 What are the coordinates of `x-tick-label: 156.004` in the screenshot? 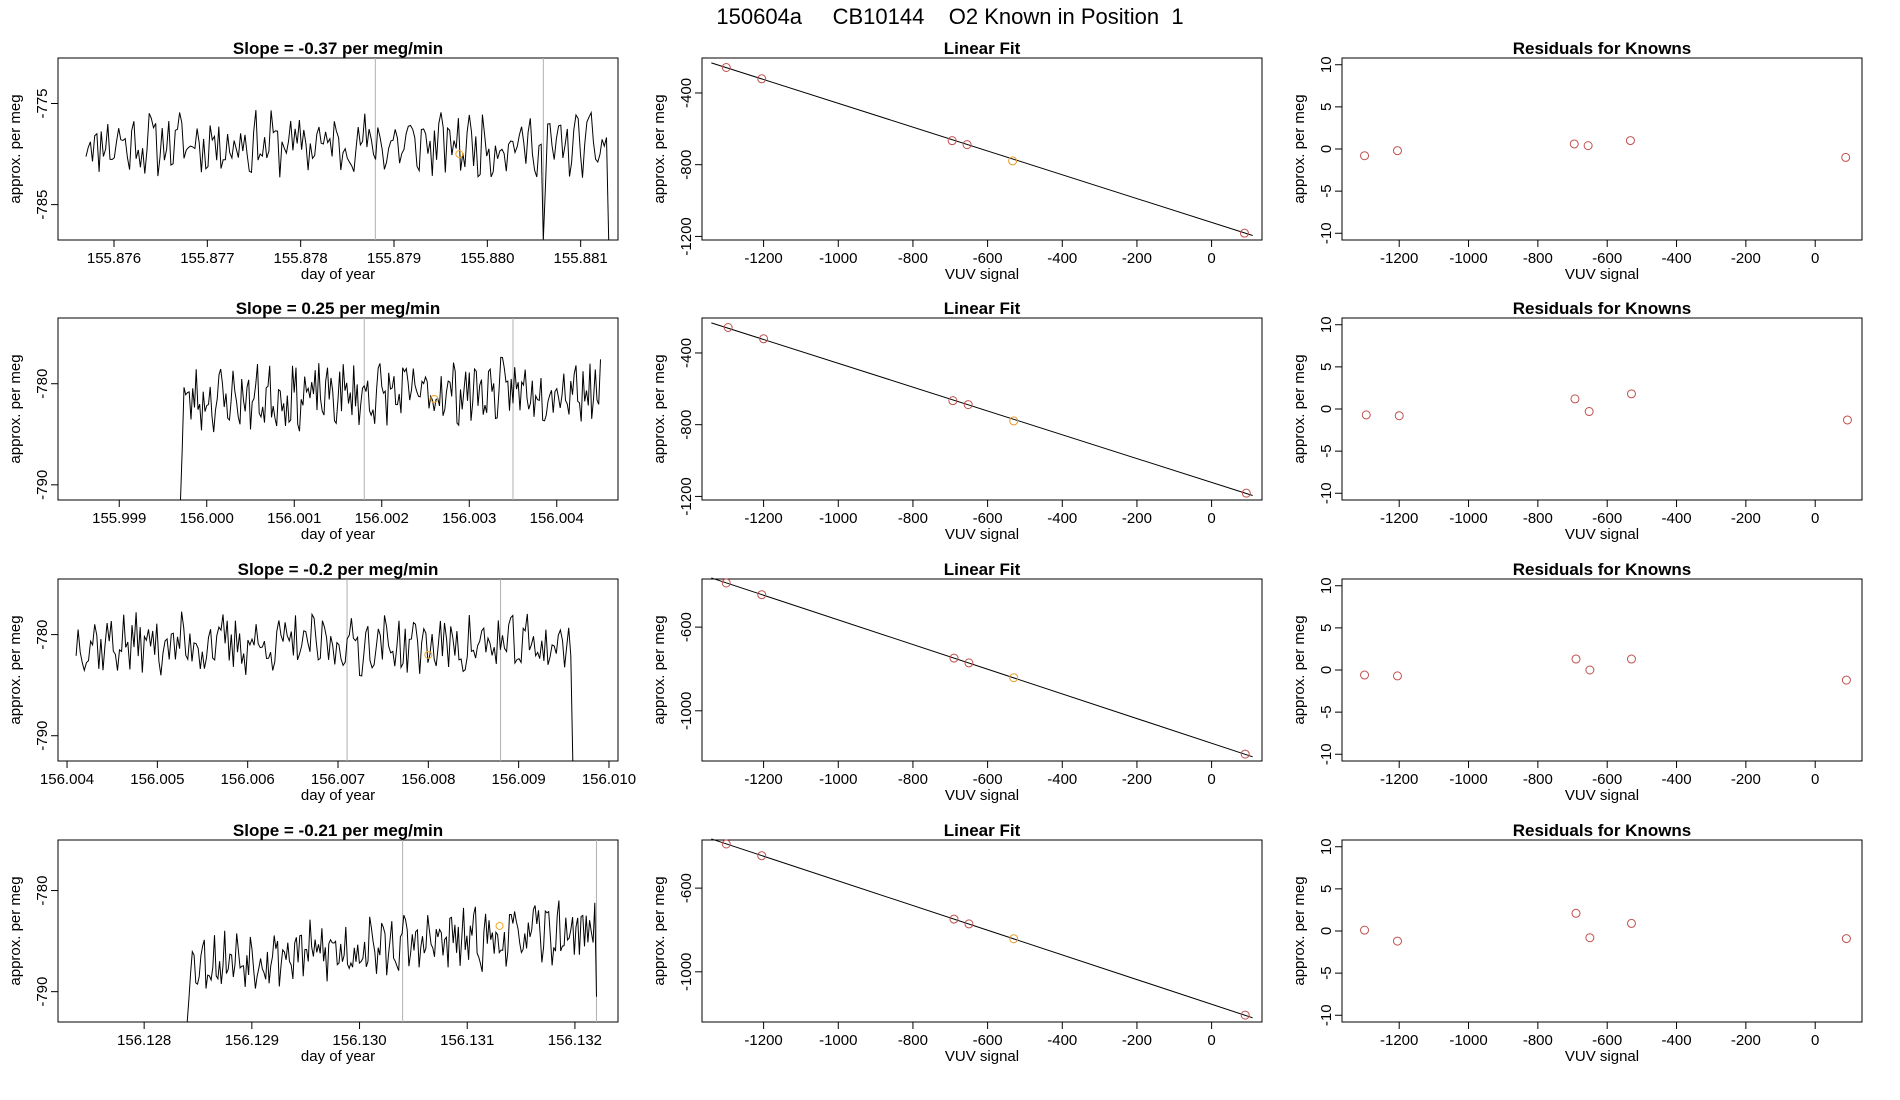 It's located at (557, 518).